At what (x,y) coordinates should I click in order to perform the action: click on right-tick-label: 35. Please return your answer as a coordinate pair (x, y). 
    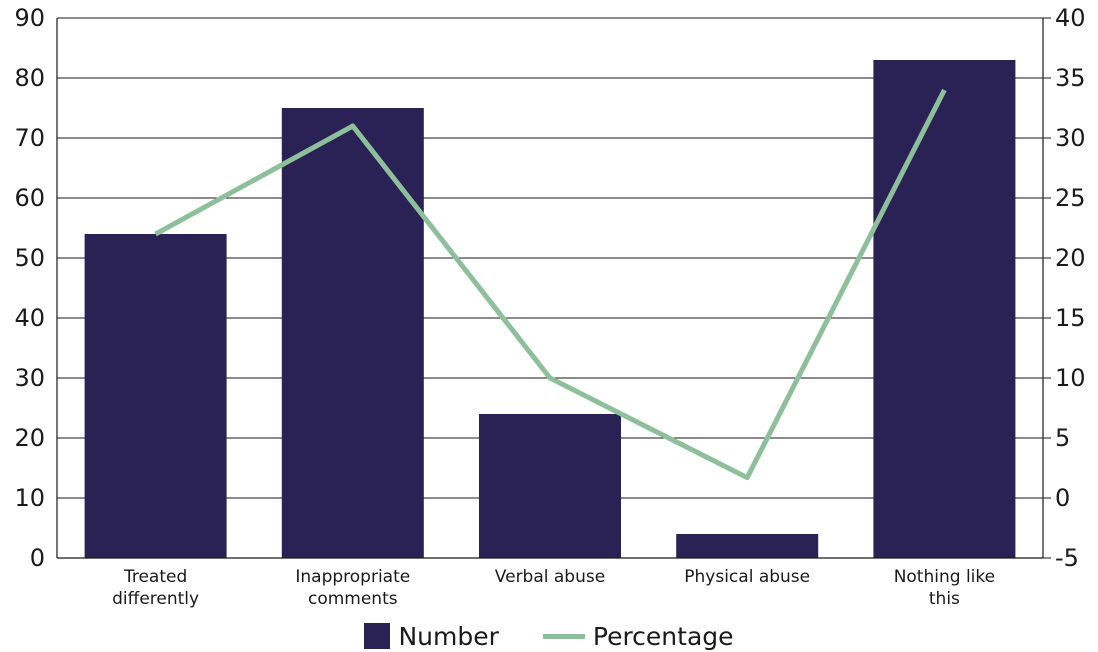
    Looking at the image, I should click on (1070, 78).